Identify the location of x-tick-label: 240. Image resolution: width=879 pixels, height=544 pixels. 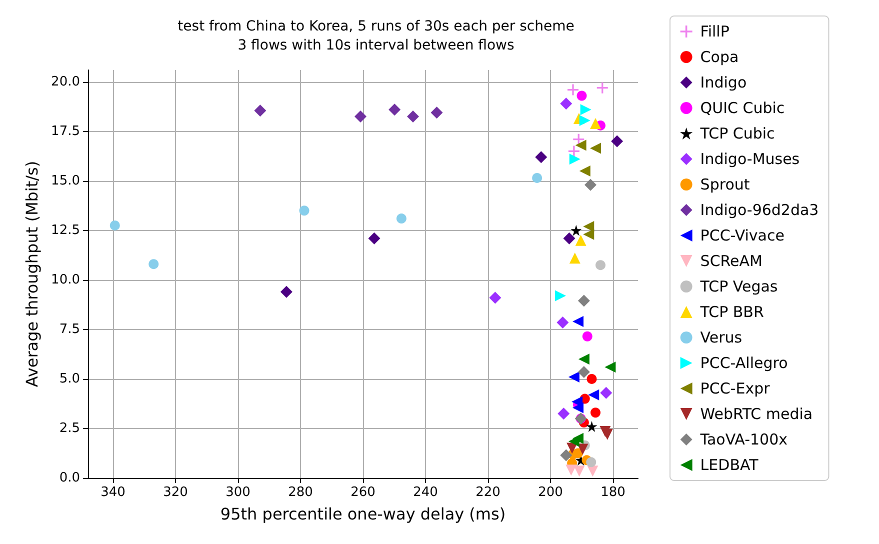
(425, 492).